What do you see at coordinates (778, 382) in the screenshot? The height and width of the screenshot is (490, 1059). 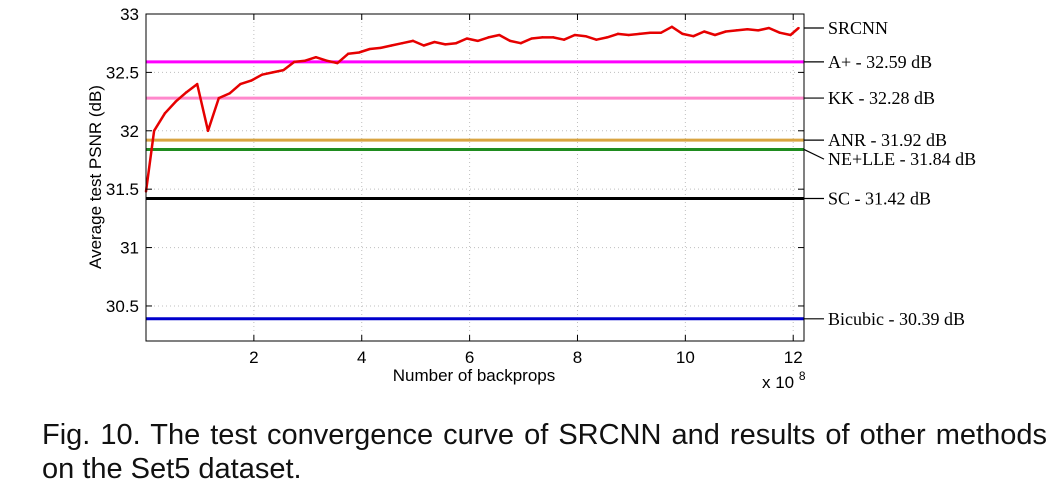 I see `x-scale-base: x 10` at bounding box center [778, 382].